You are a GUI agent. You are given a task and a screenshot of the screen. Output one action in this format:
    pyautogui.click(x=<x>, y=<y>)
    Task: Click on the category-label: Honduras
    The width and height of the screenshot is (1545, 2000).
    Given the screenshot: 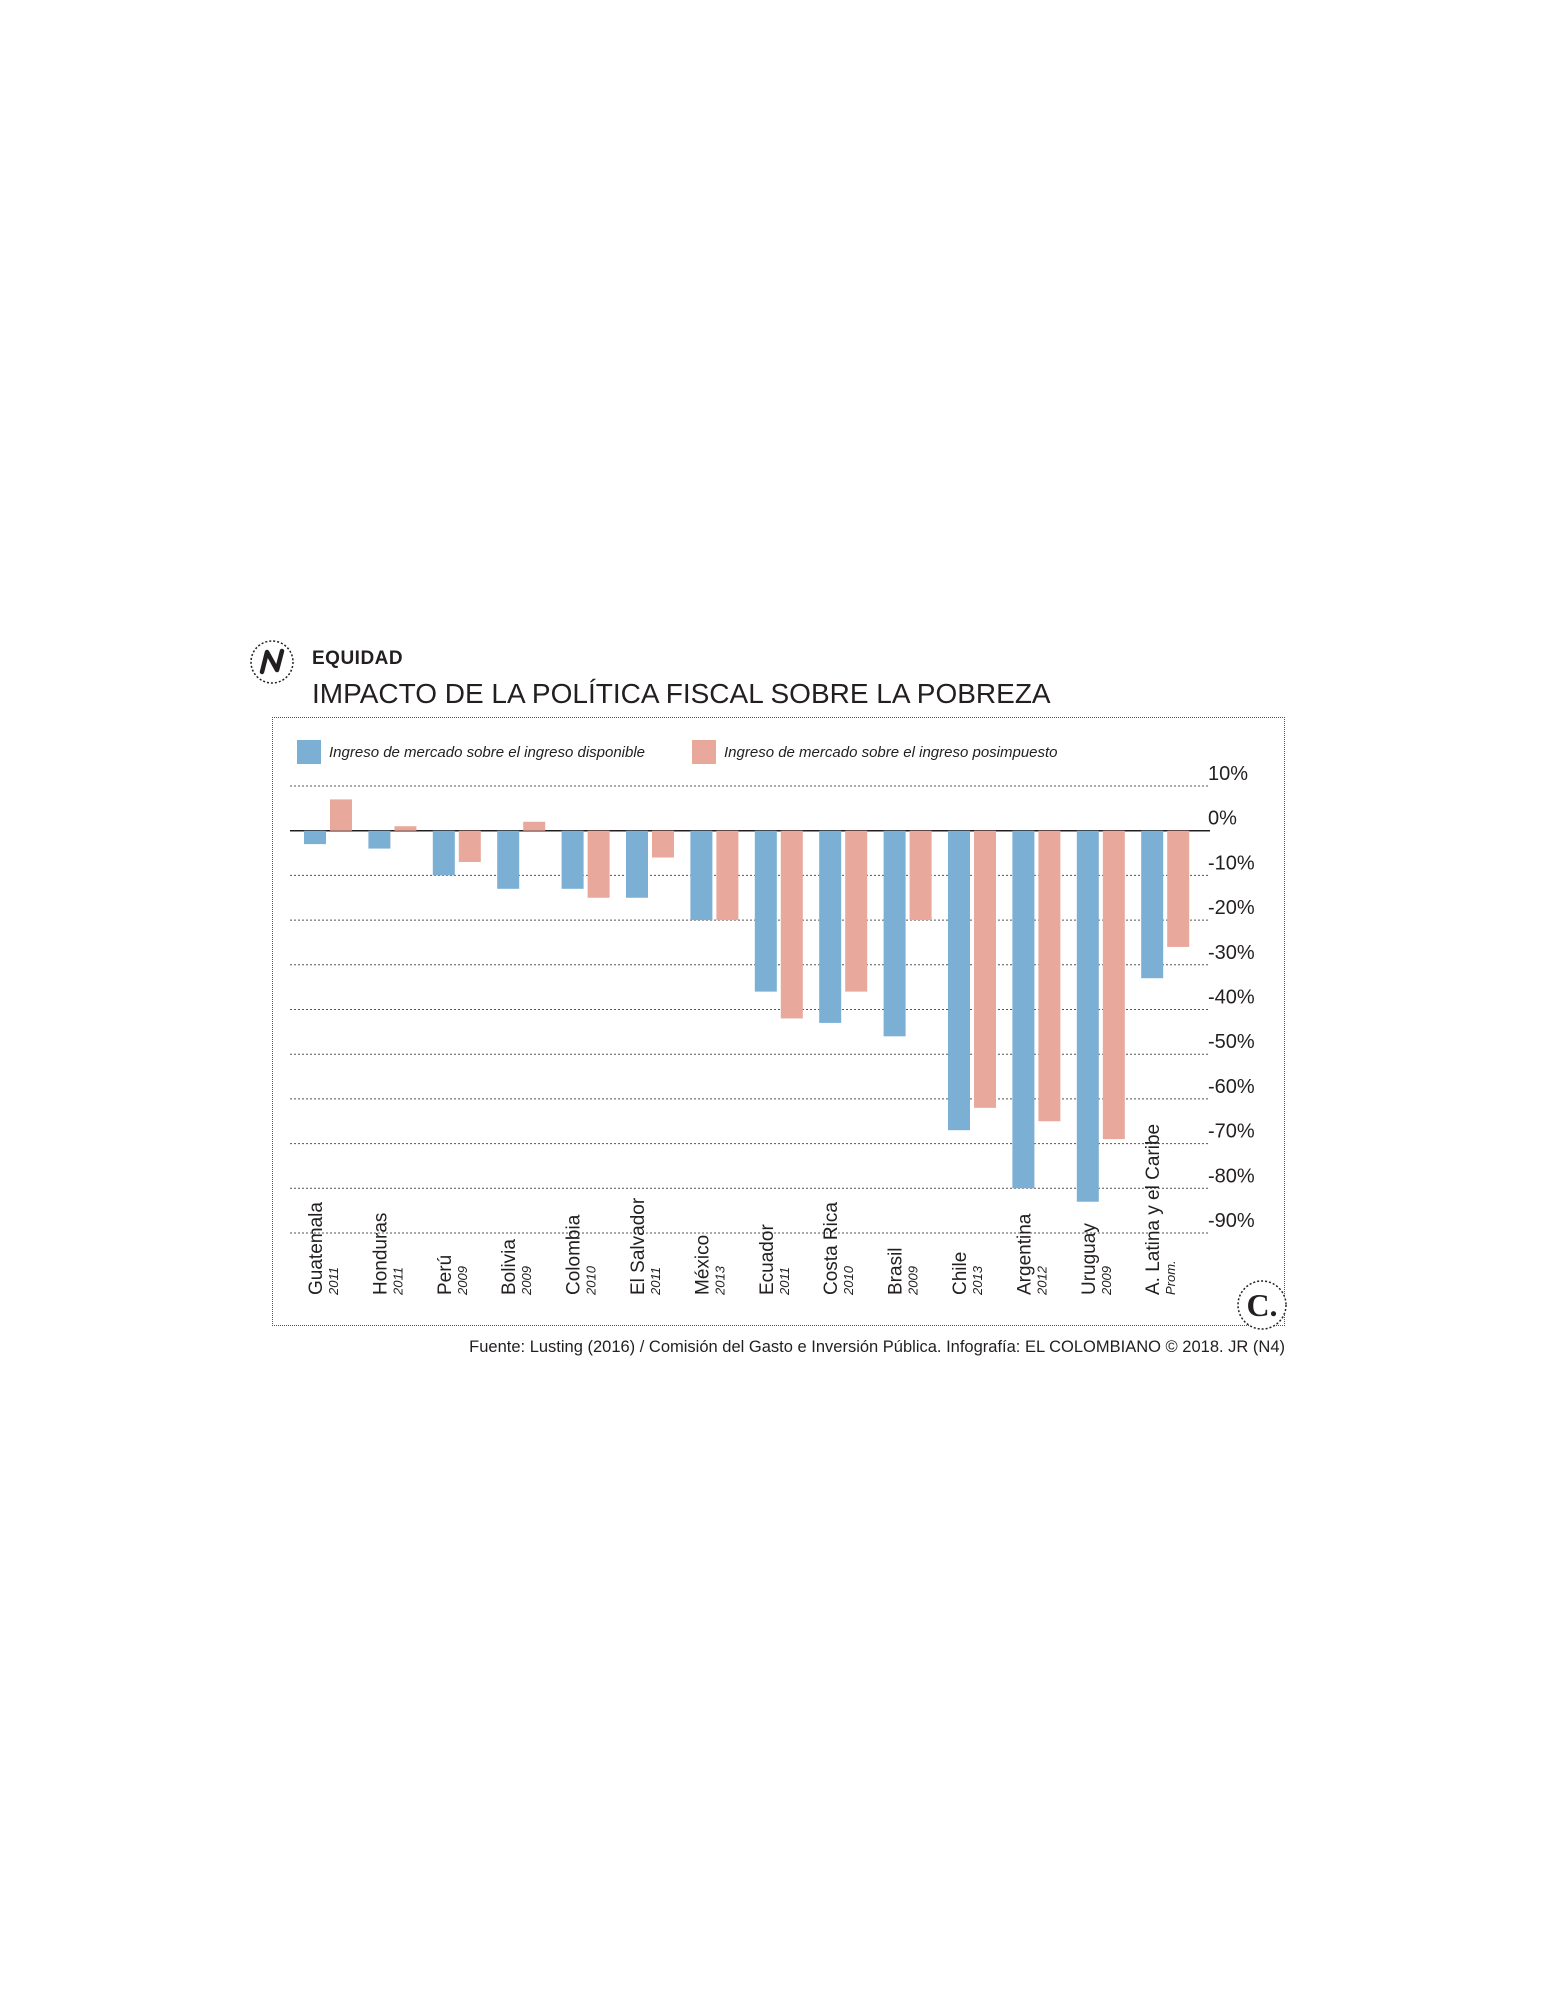 What is the action you would take?
    pyautogui.click(x=380, y=1254)
    